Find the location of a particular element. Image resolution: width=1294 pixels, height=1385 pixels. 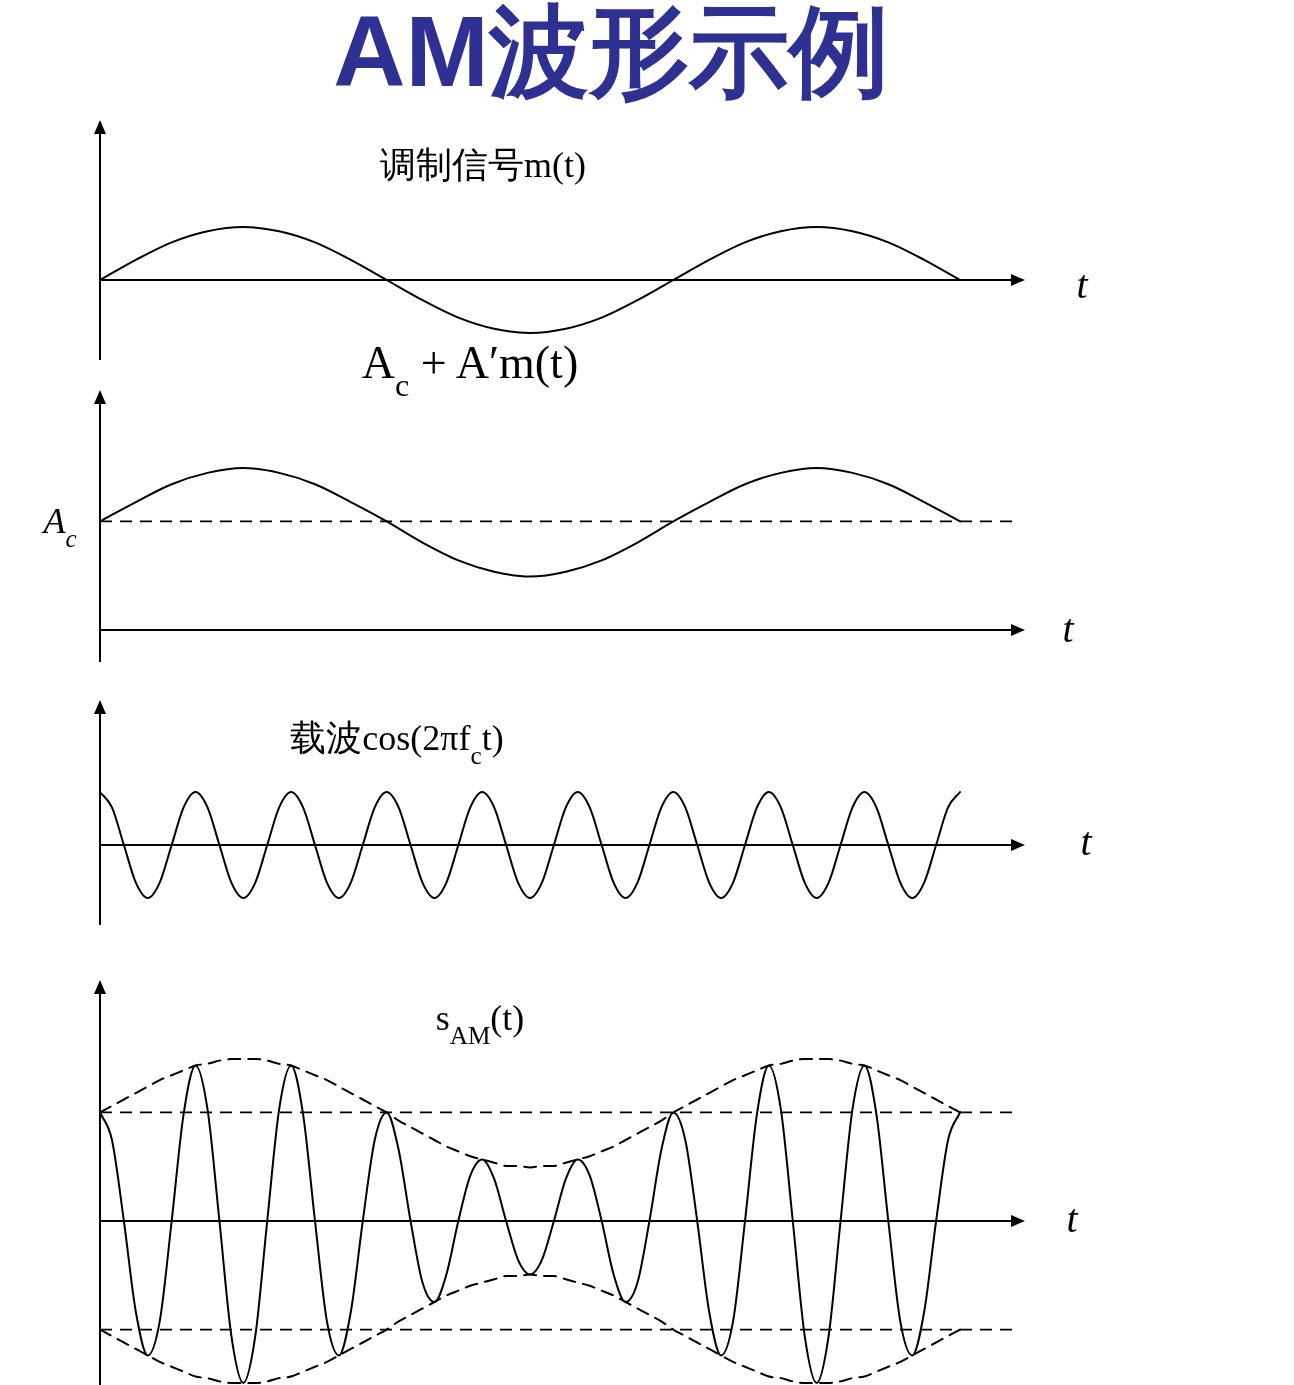

text: A$_{c}$ + A′m(t) is located at coordinates (470, 370).